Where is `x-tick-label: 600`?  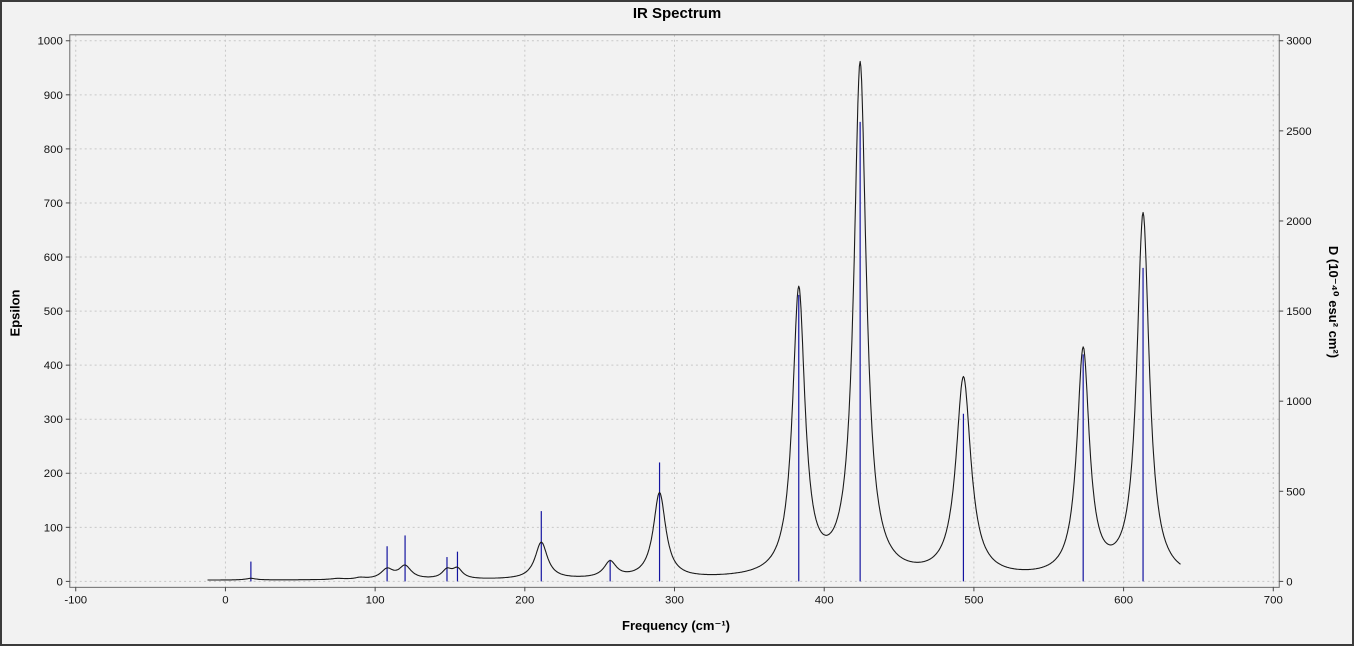
x-tick-label: 600 is located at coordinates (1123, 600).